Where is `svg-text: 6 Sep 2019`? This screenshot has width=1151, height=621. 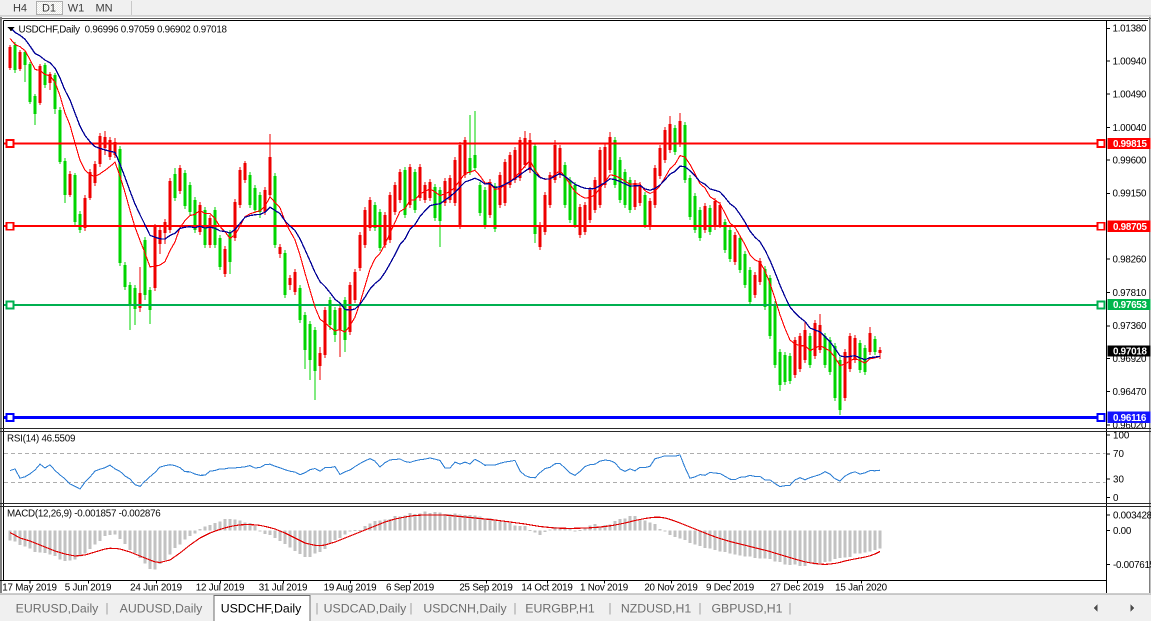
svg-text: 6 Sep 2019 is located at coordinates (410, 588).